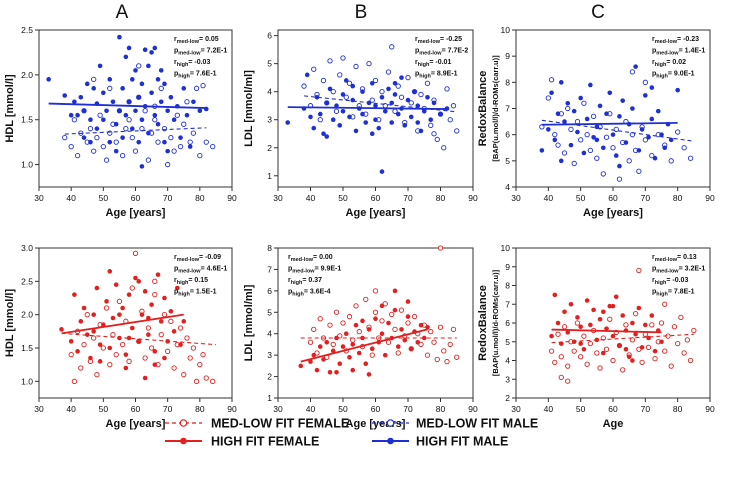 The width and height of the screenshot is (746, 478). Describe the element at coordinates (27, 248) in the screenshot. I see `y-tick-label: 3.0` at that location.